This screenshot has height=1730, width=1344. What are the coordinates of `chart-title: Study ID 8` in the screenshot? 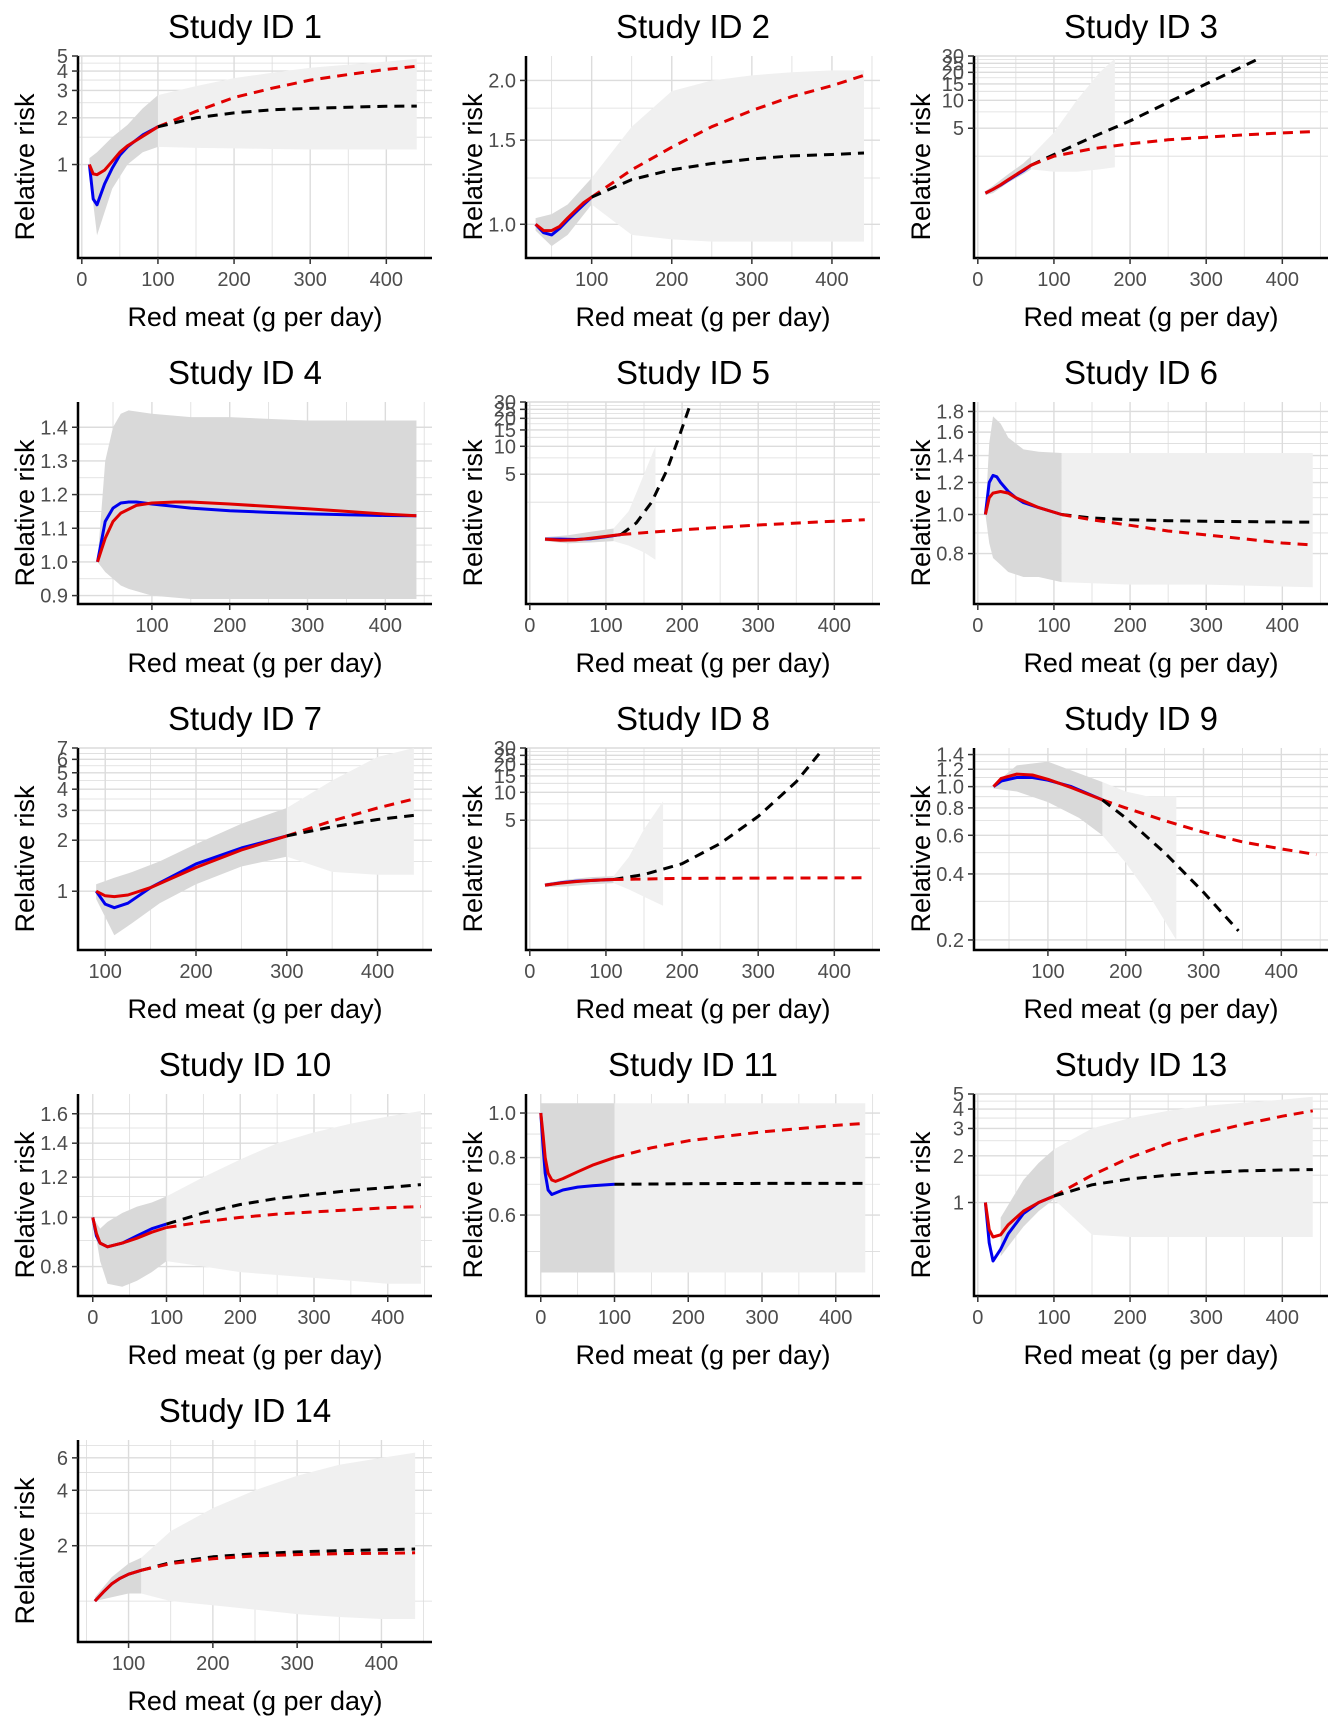 It's located at (693, 718).